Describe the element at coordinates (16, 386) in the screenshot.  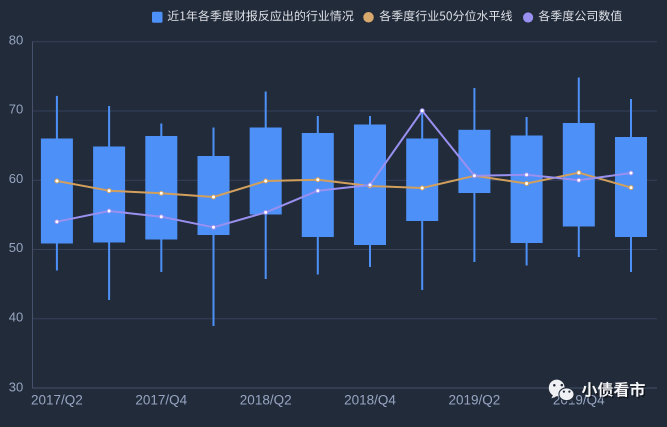
I see `svg-text: 30` at that location.